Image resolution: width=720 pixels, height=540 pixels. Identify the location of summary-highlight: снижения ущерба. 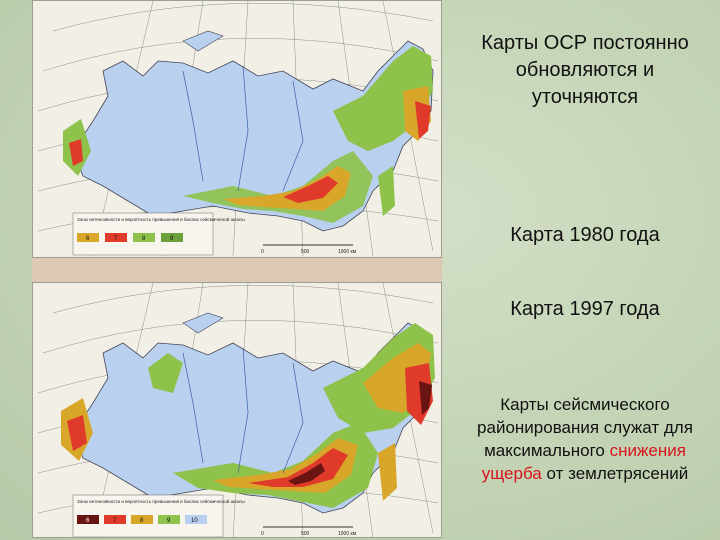
(583, 462).